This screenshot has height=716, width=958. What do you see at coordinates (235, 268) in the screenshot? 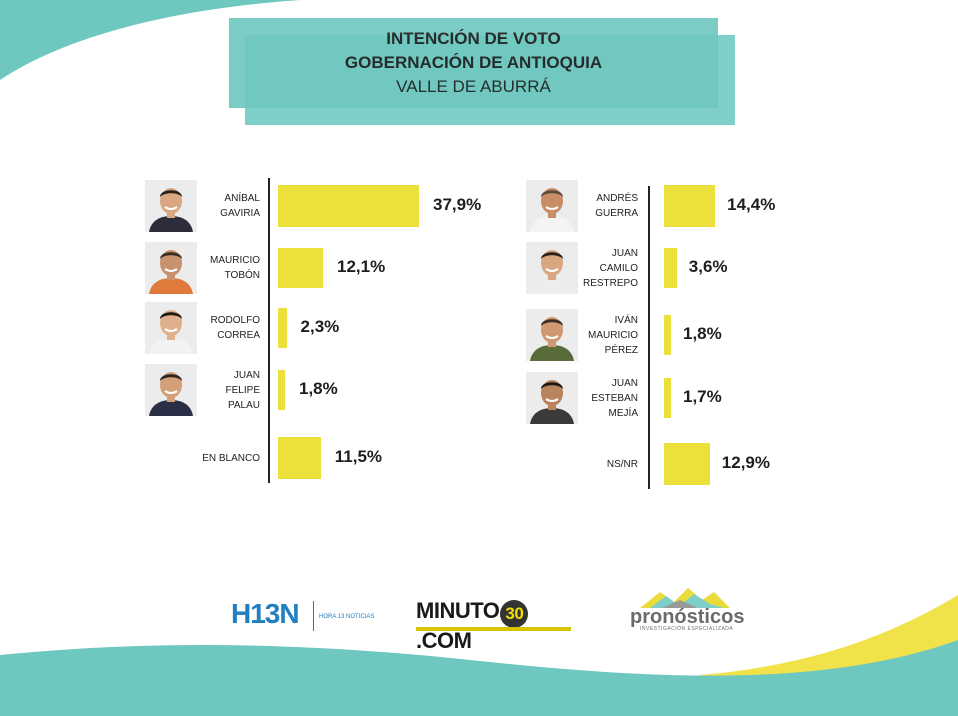
I see `candidate-name-label: MAURICIO TOBÓN` at bounding box center [235, 268].